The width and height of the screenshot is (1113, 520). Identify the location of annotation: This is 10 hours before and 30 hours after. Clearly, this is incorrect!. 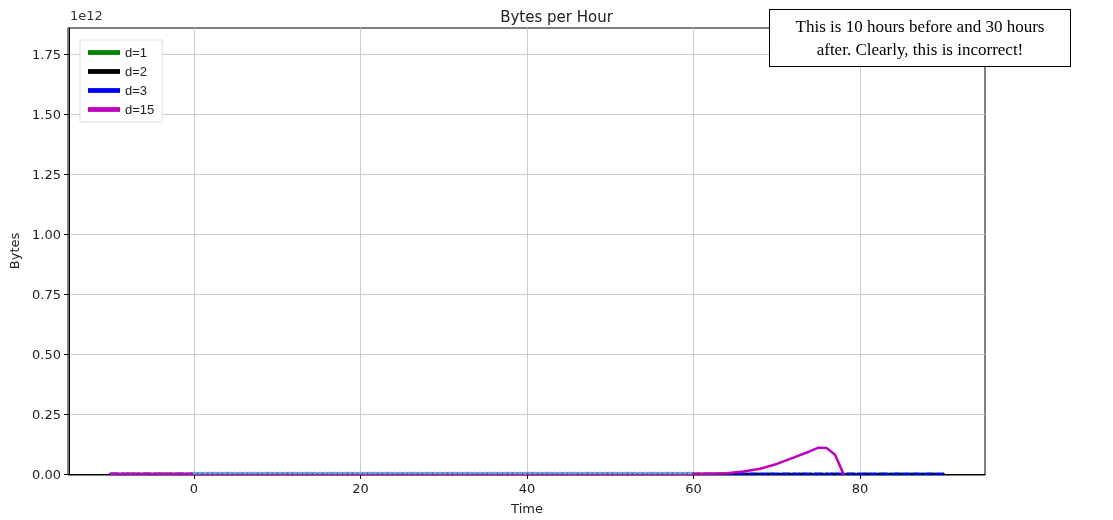
(920, 38).